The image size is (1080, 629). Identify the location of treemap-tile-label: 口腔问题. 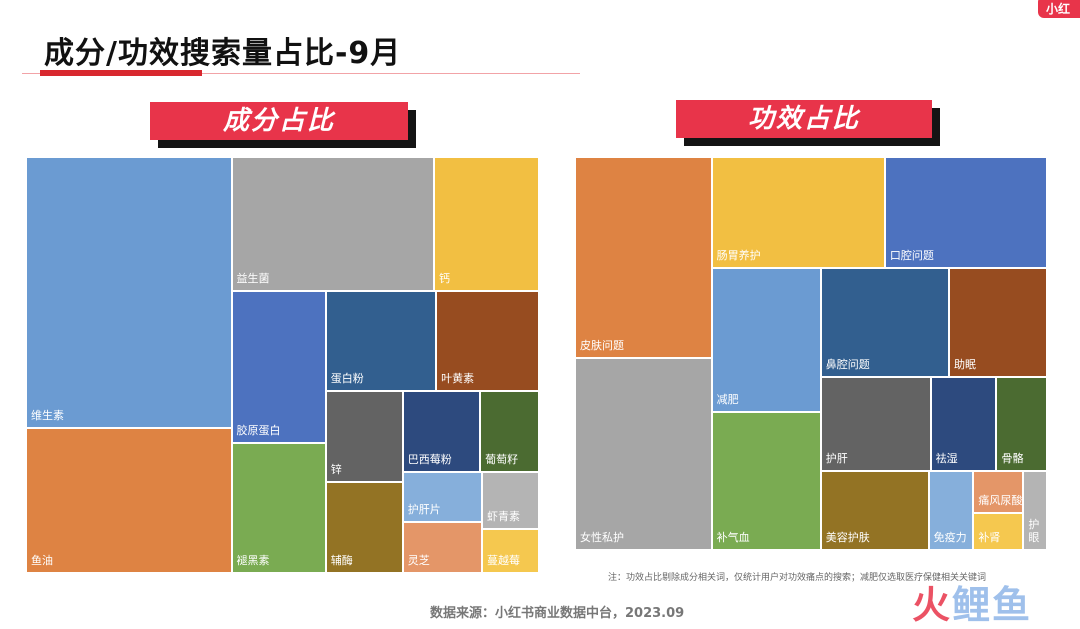
(911, 255).